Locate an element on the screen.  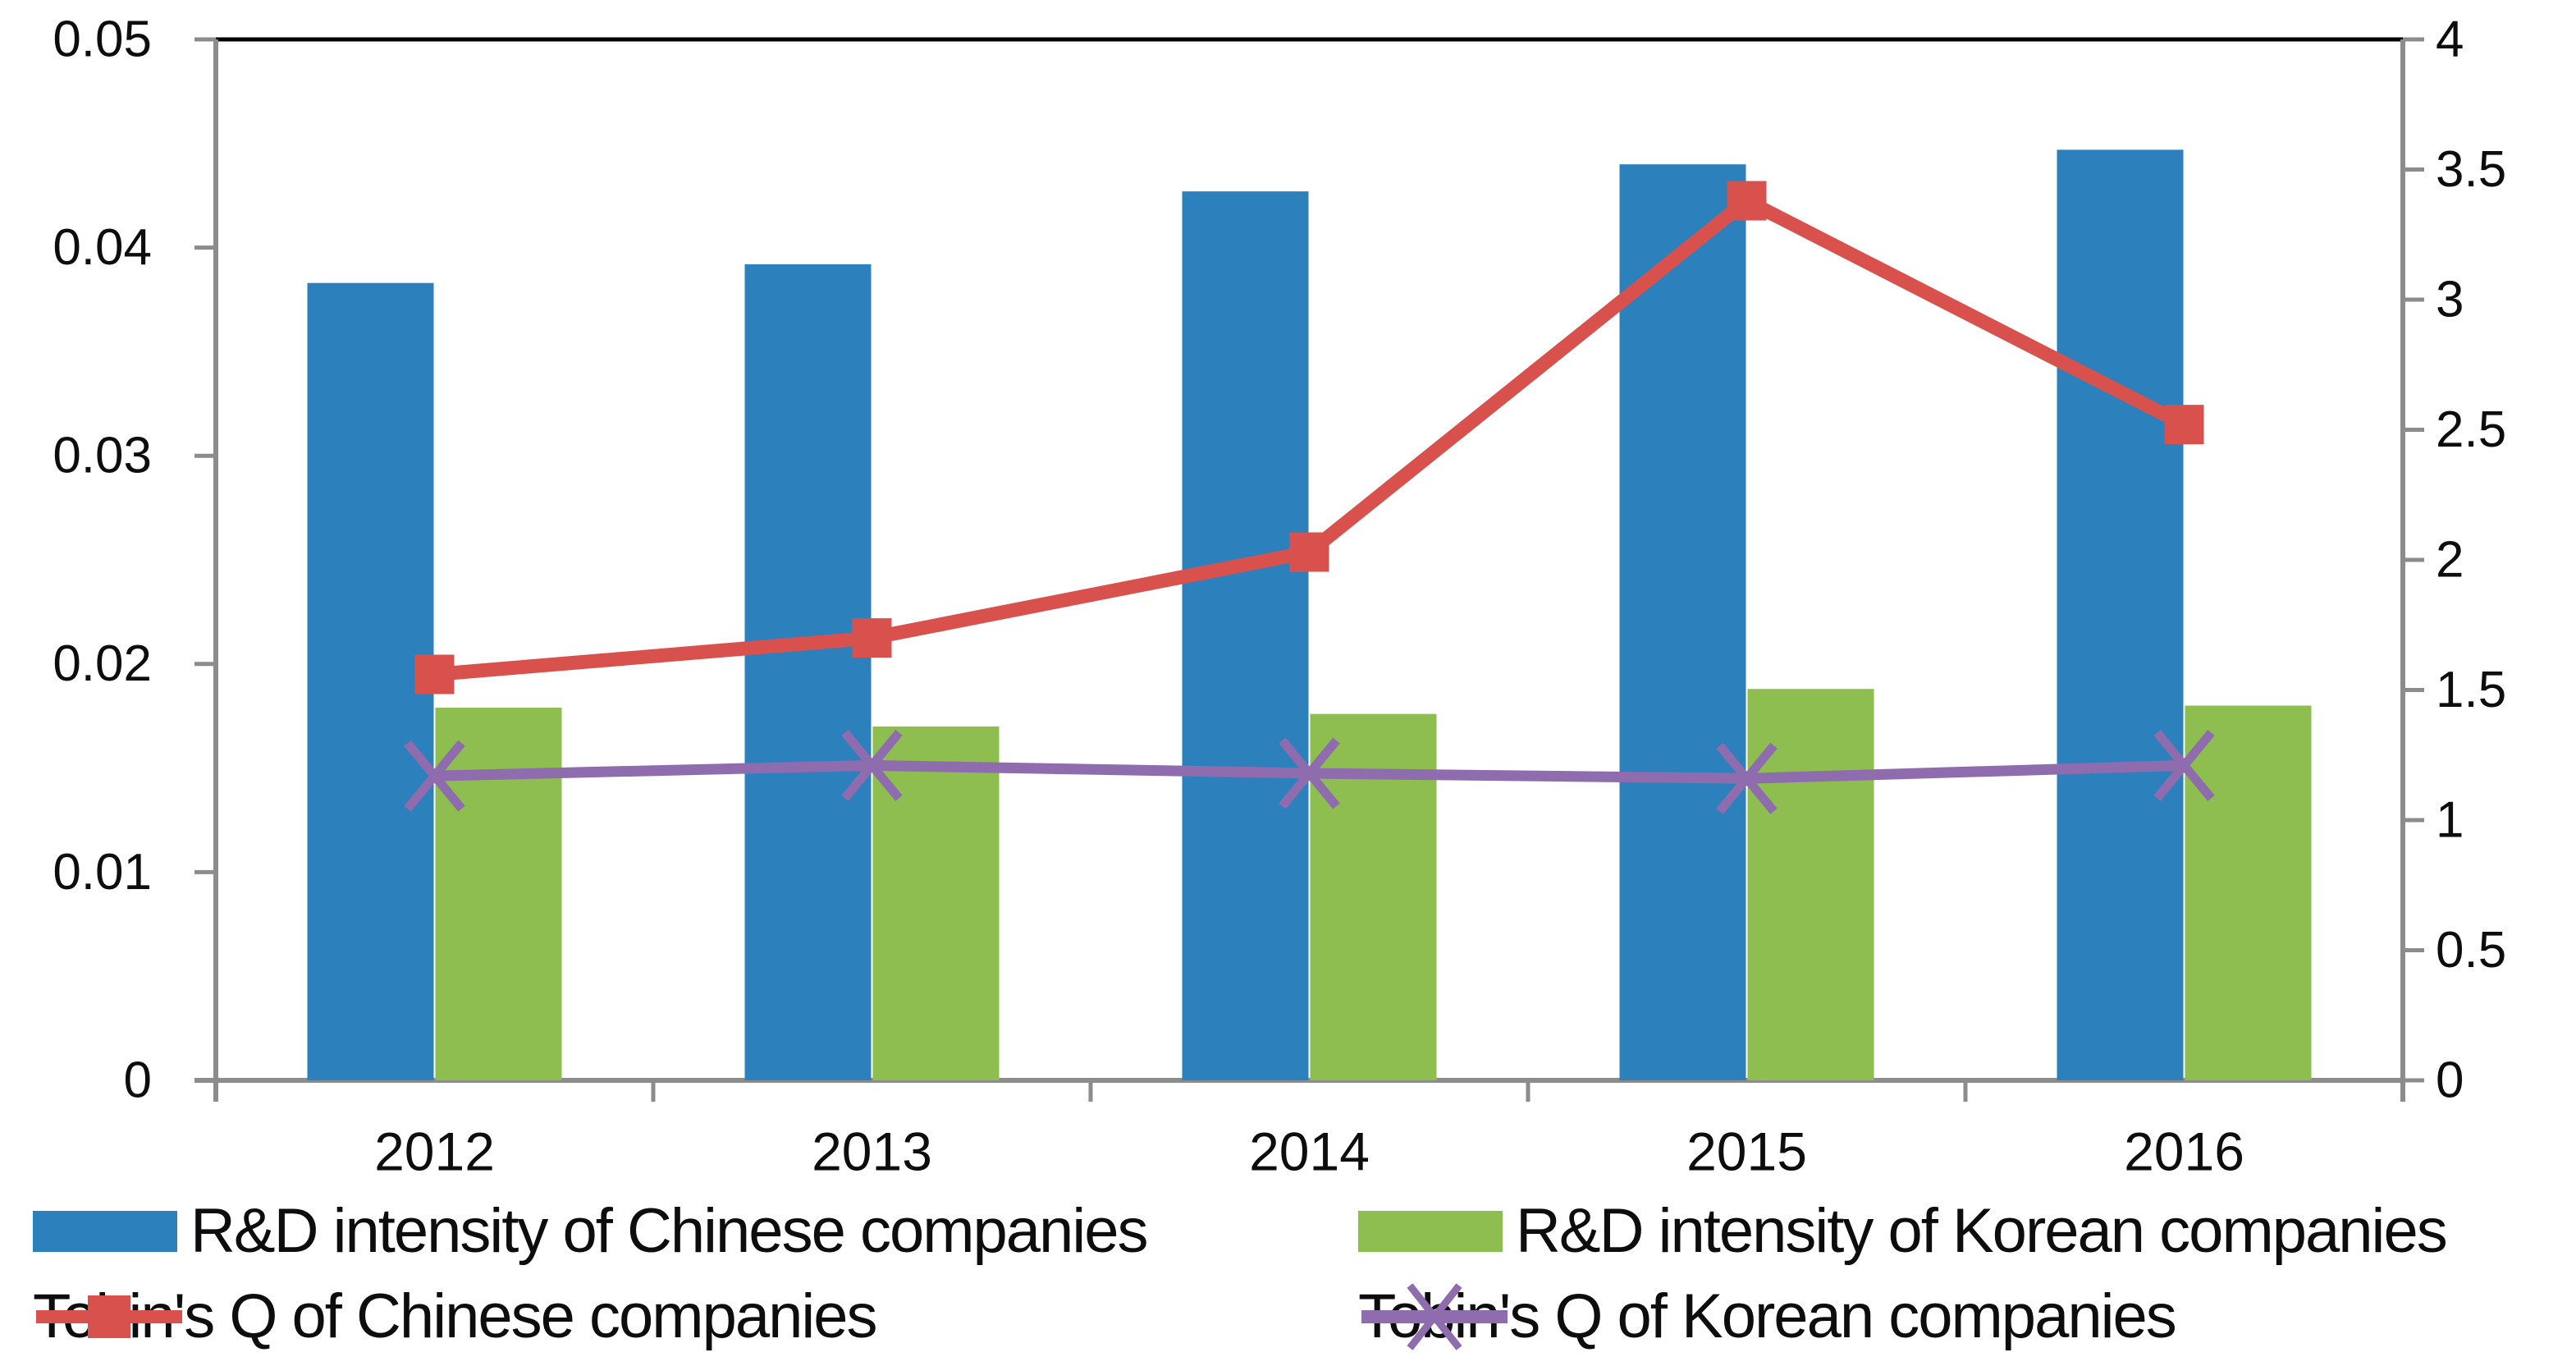
legend-swatch-blue-bar is located at coordinates (105, 1231).